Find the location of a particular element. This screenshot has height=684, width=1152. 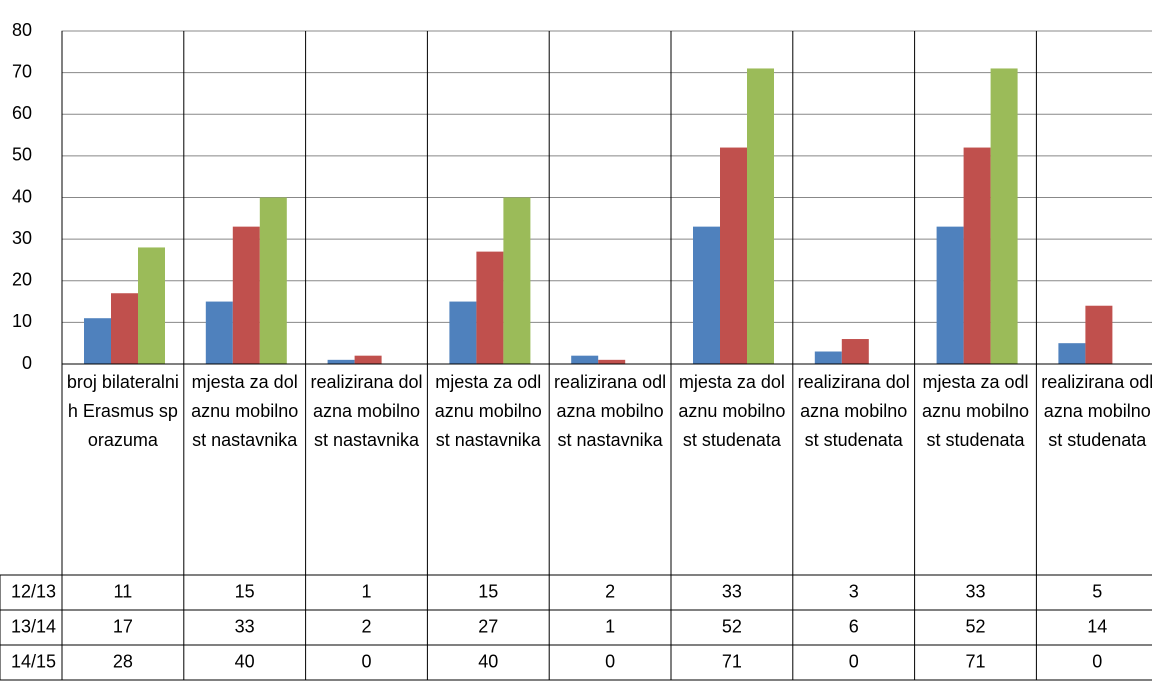

category-label: mjesta za dolaznu mobilnost studenata is located at coordinates (732, 411).